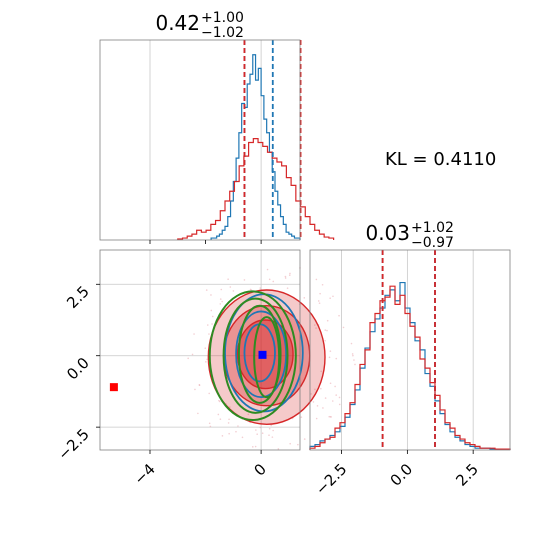 The image size is (550, 550). What do you see at coordinates (222, 33) in the screenshot?
I see `hist-x-title-sub: −1.02` at bounding box center [222, 33].